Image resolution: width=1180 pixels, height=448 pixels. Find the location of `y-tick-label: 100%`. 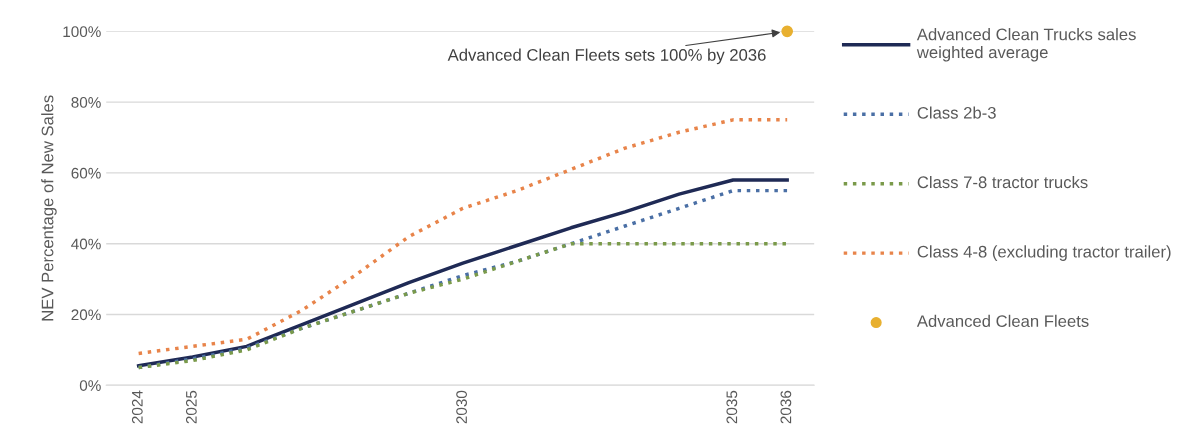

y-tick-label: 100% is located at coordinates (82, 32).